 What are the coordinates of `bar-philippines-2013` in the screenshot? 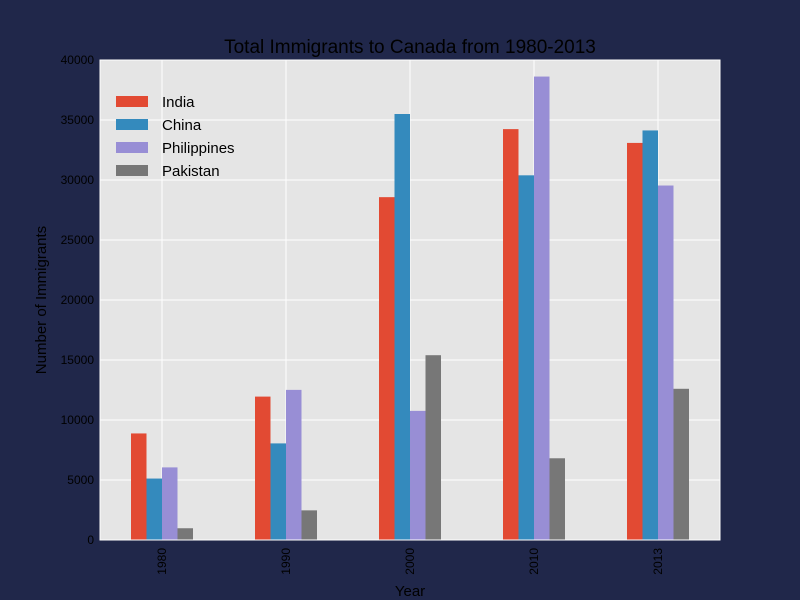 It's located at (666, 362).